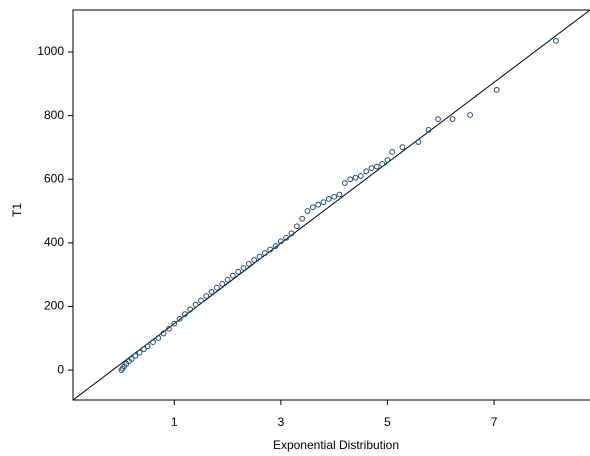 The height and width of the screenshot is (456, 590). What do you see at coordinates (281, 422) in the screenshot?
I see `x-tick-label: 3` at bounding box center [281, 422].